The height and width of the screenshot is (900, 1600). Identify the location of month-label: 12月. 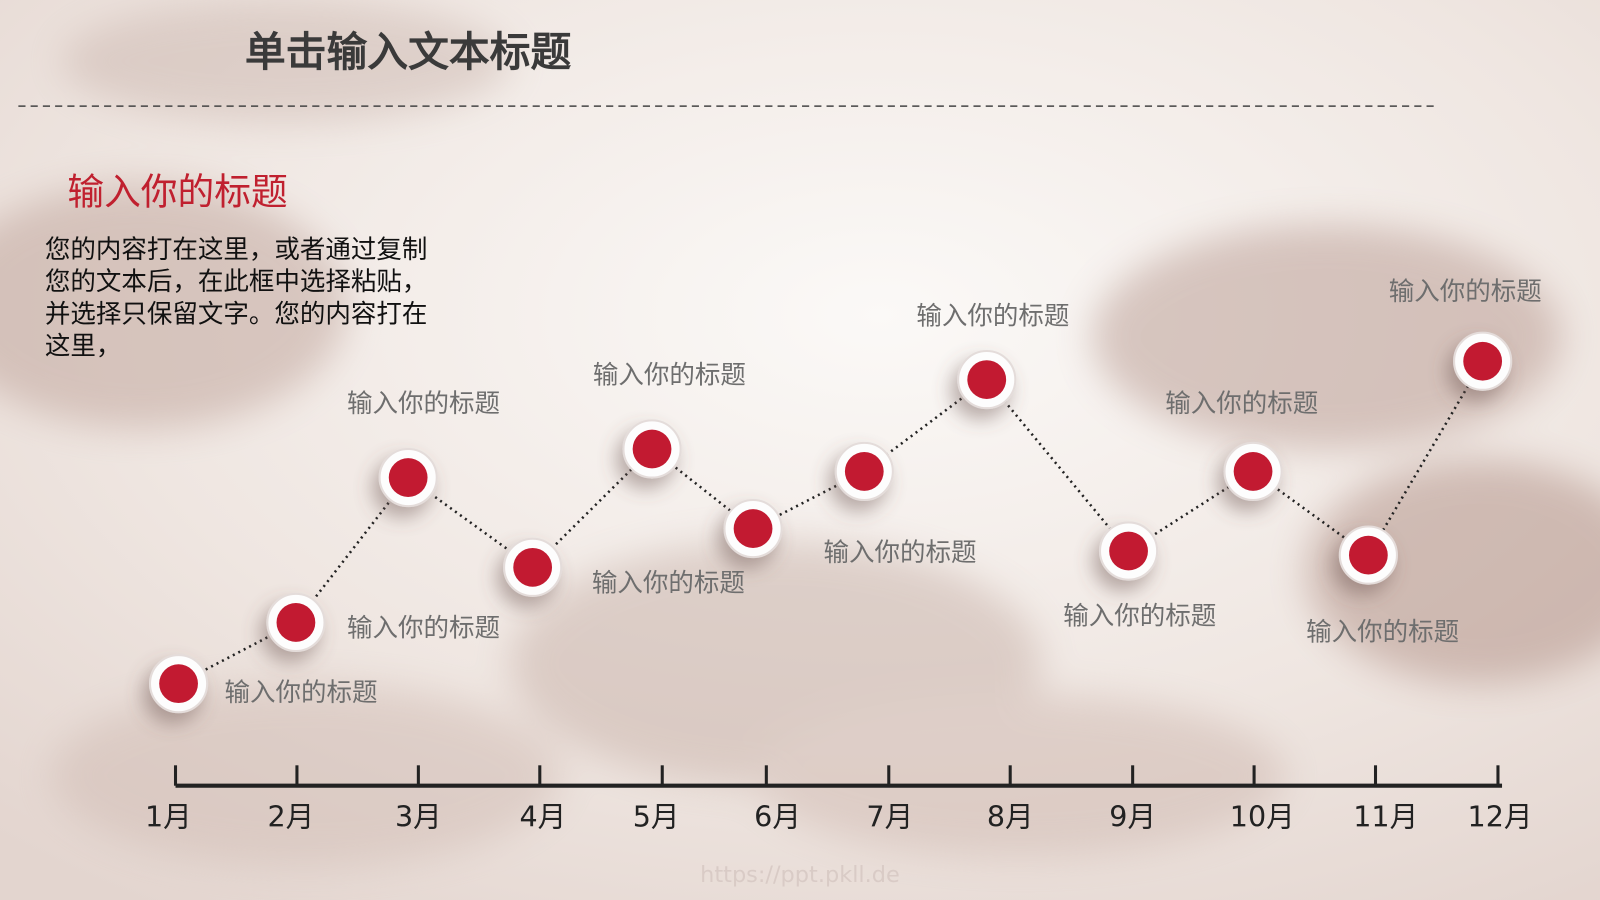
(1500, 816).